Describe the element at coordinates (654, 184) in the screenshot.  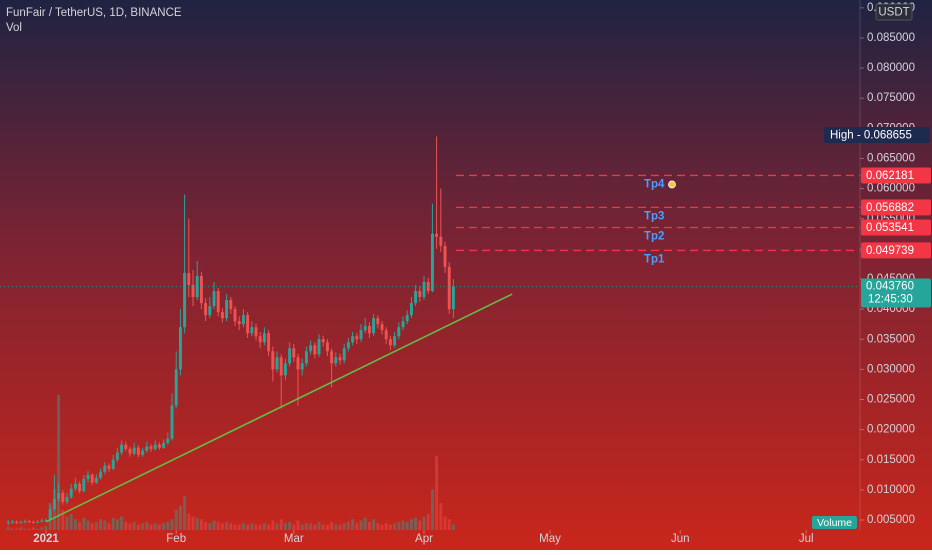
I see `target-level-name: Tp4` at that location.